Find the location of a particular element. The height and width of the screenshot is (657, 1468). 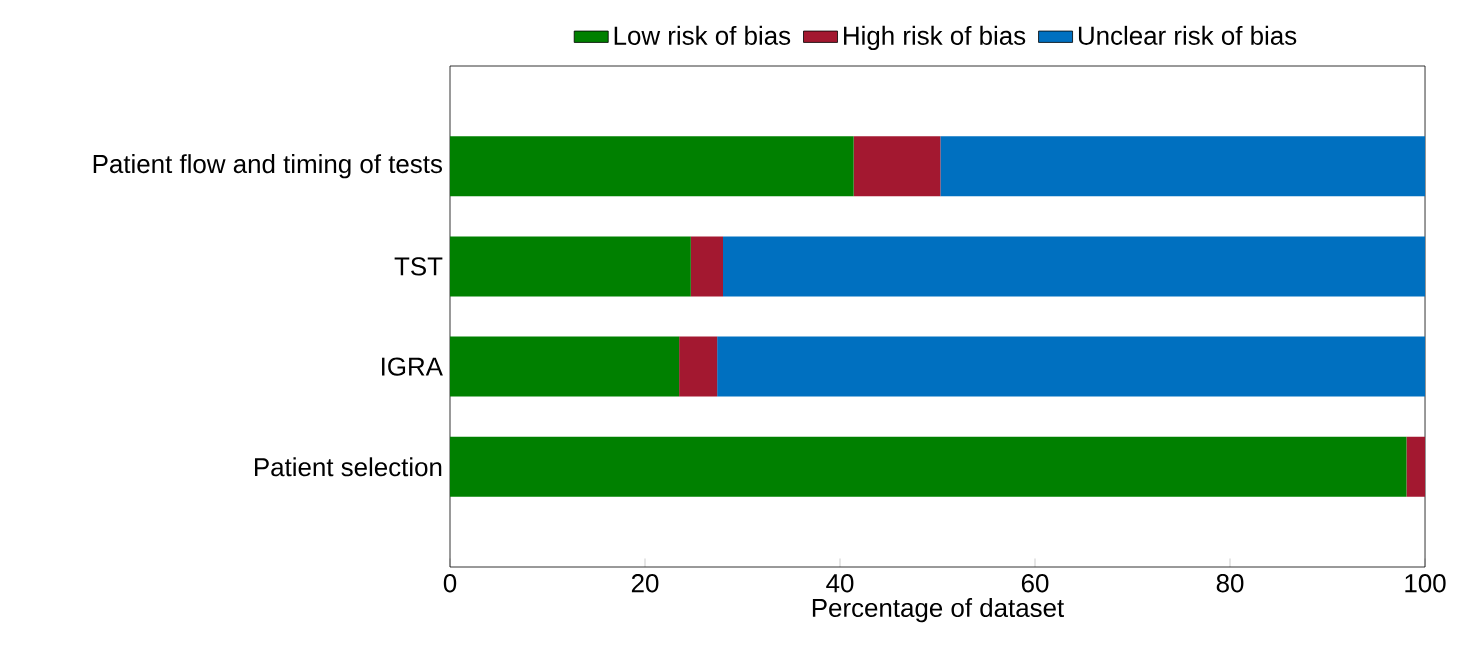

y-tick-label: Patient selection is located at coordinates (348, 467).